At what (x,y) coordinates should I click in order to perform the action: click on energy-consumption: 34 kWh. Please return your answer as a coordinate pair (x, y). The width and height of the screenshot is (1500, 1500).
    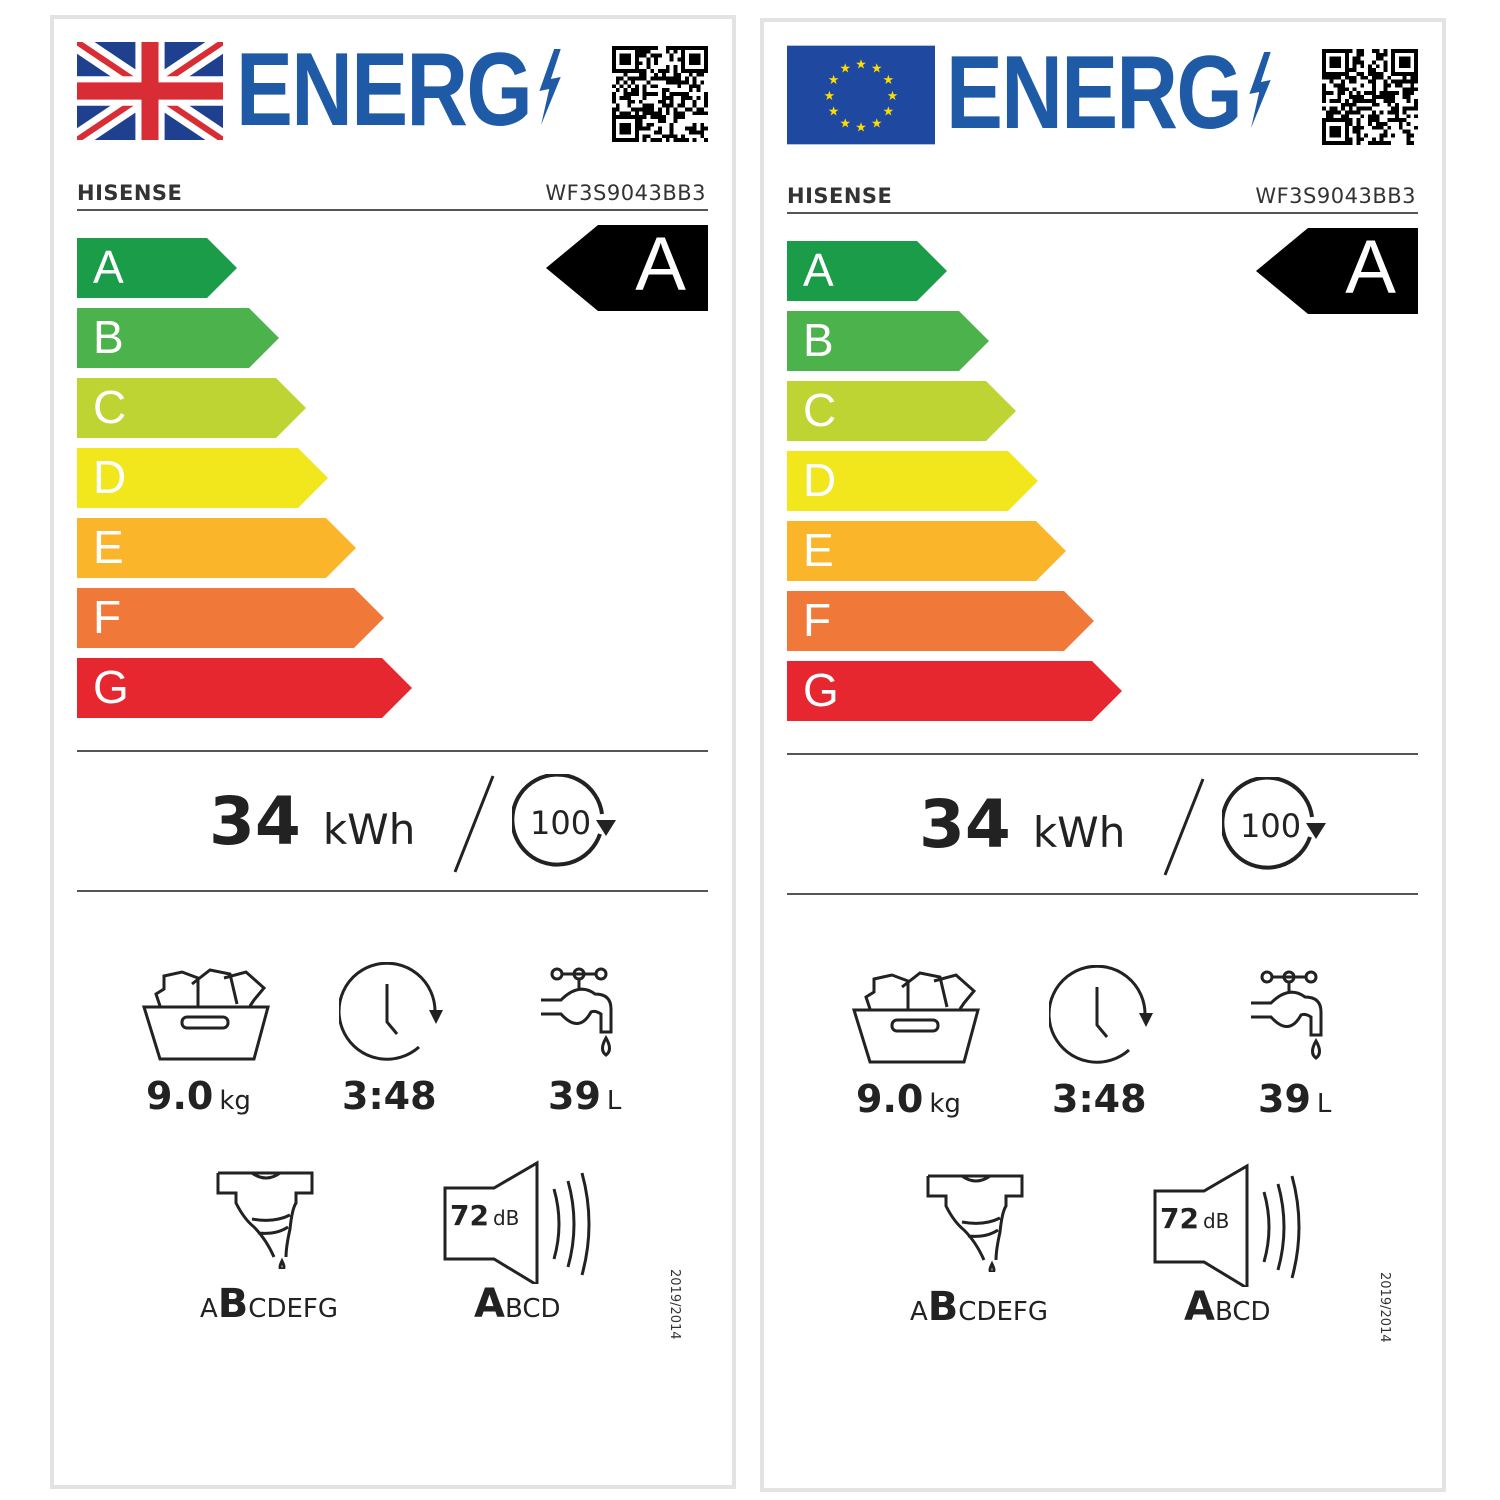
    Looking at the image, I should click on (312, 821).